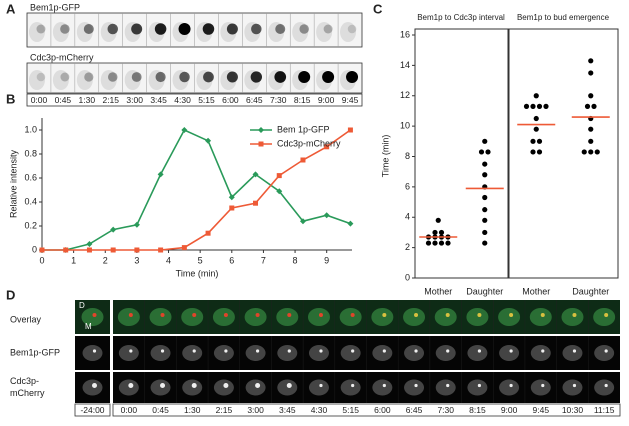 Image resolution: width=629 pixels, height=426 pixels. Describe the element at coordinates (62, 57) in the screenshot. I see `row-label: Cdc3p-mCherry` at that location.